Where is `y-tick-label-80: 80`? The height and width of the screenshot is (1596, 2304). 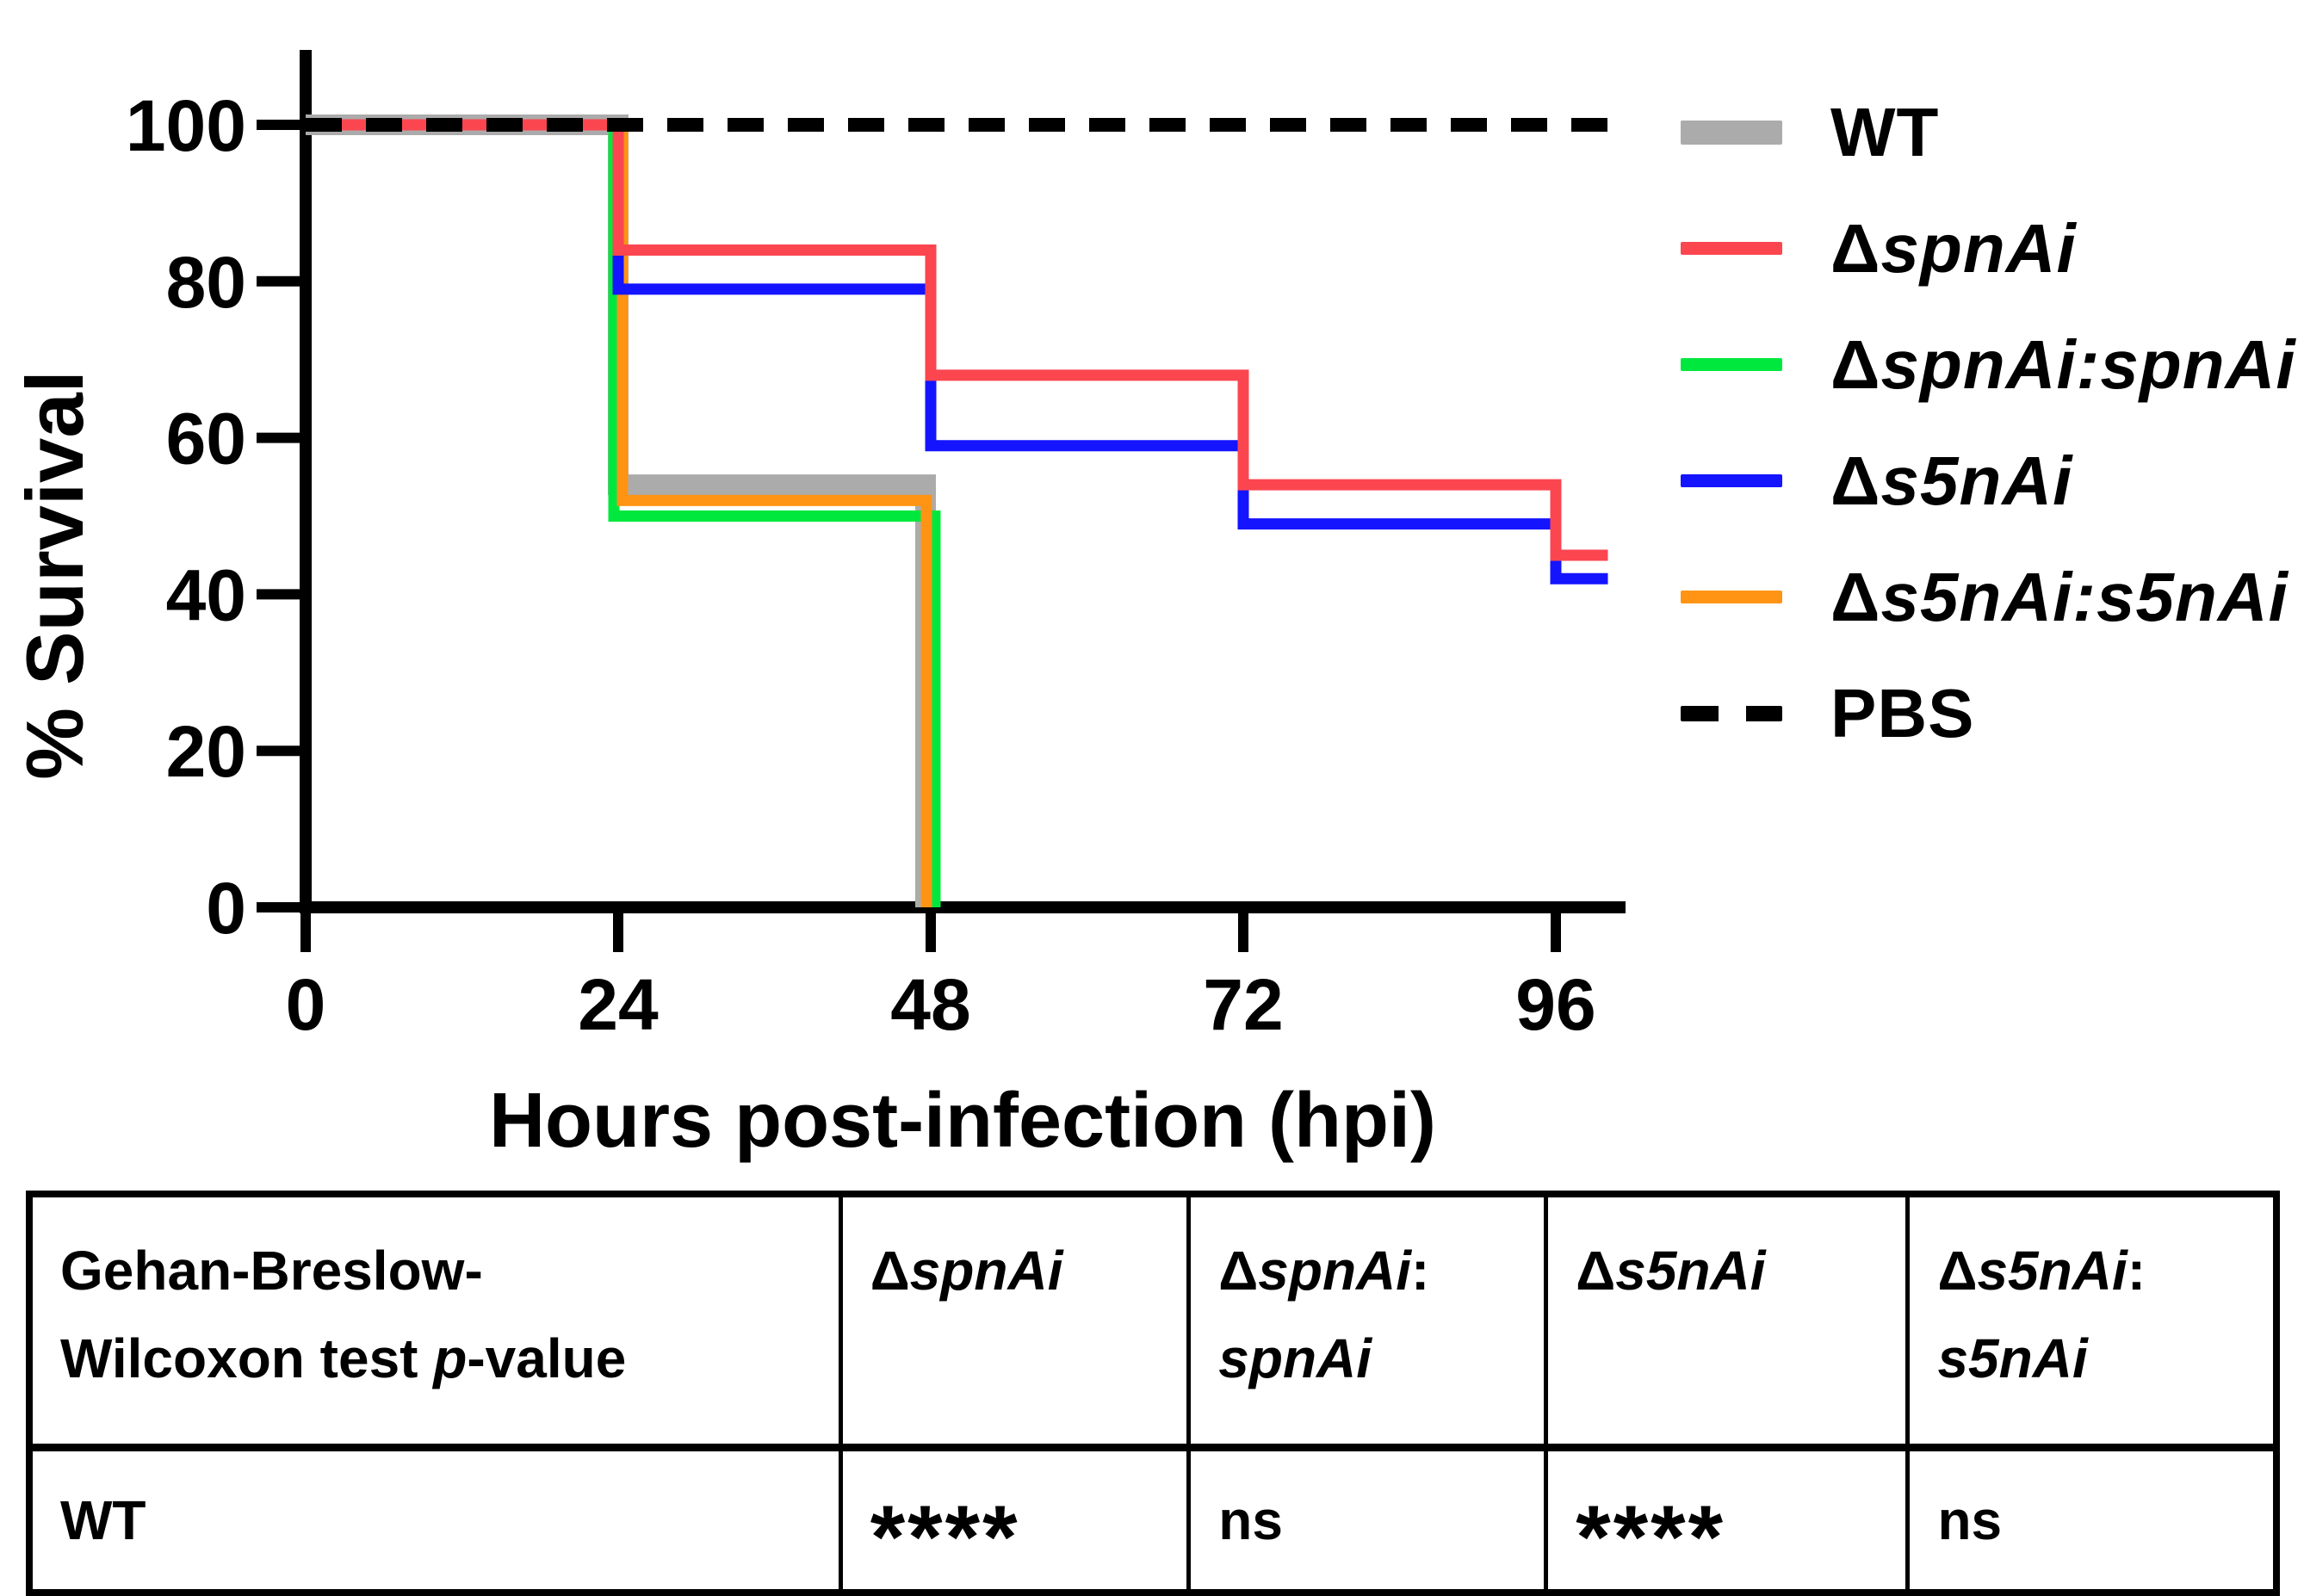 y-tick-label-80: 80 is located at coordinates (206, 282).